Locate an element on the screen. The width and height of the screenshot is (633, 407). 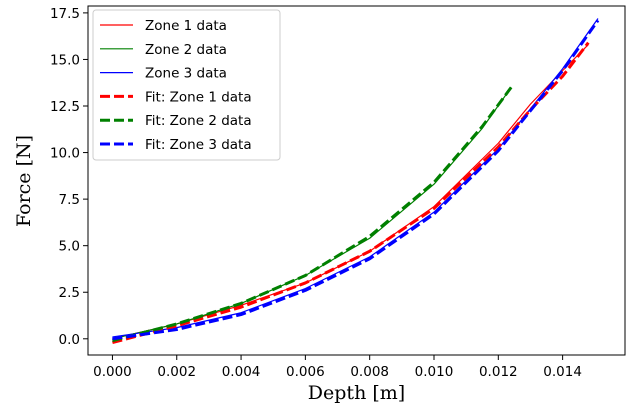
legend-label: Fit: Zone 3 data is located at coordinates (198, 145).